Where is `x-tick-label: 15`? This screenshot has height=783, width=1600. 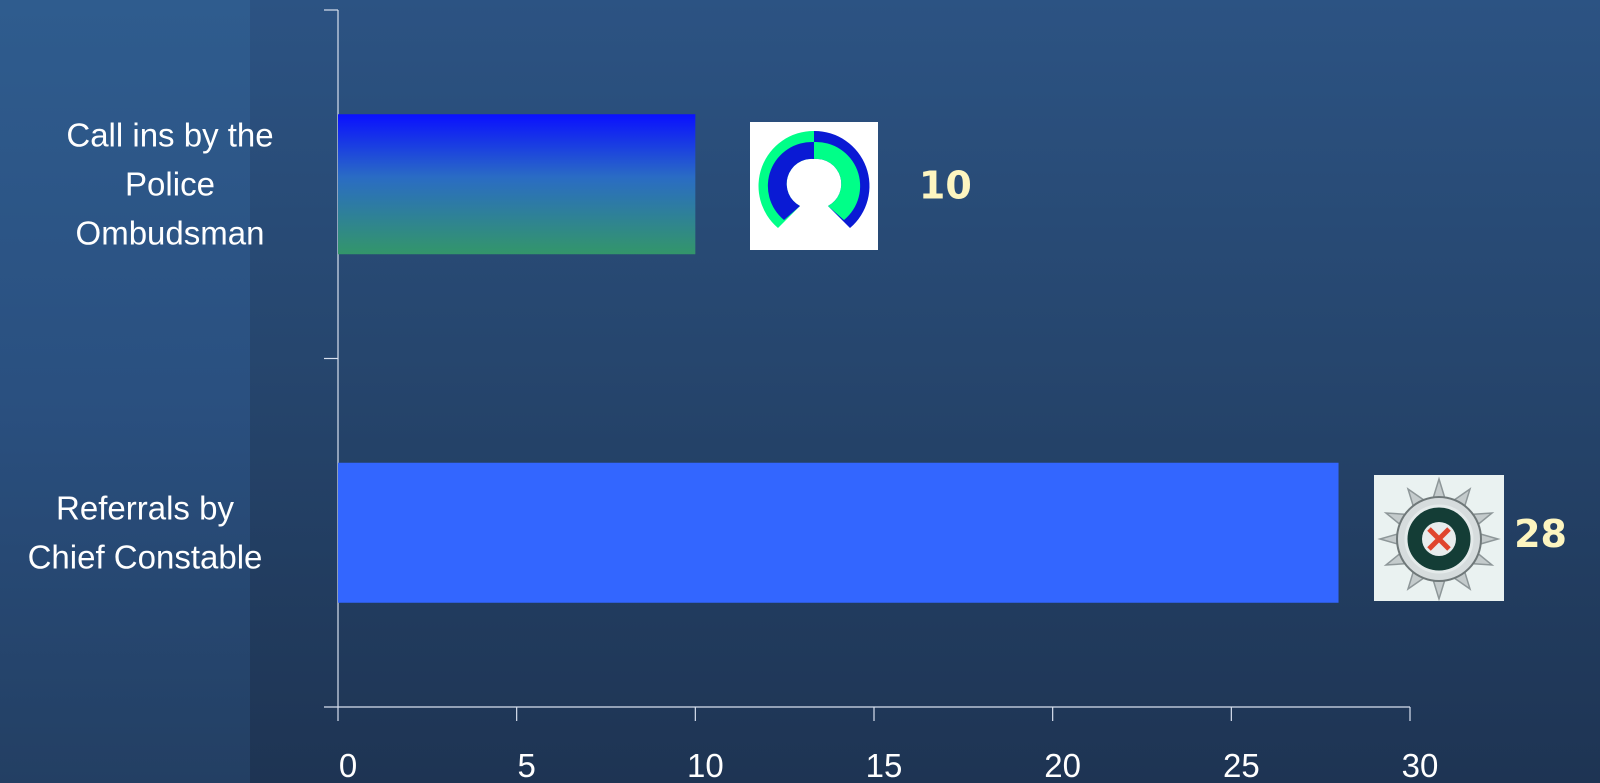
x-tick-label: 15 is located at coordinates (884, 765).